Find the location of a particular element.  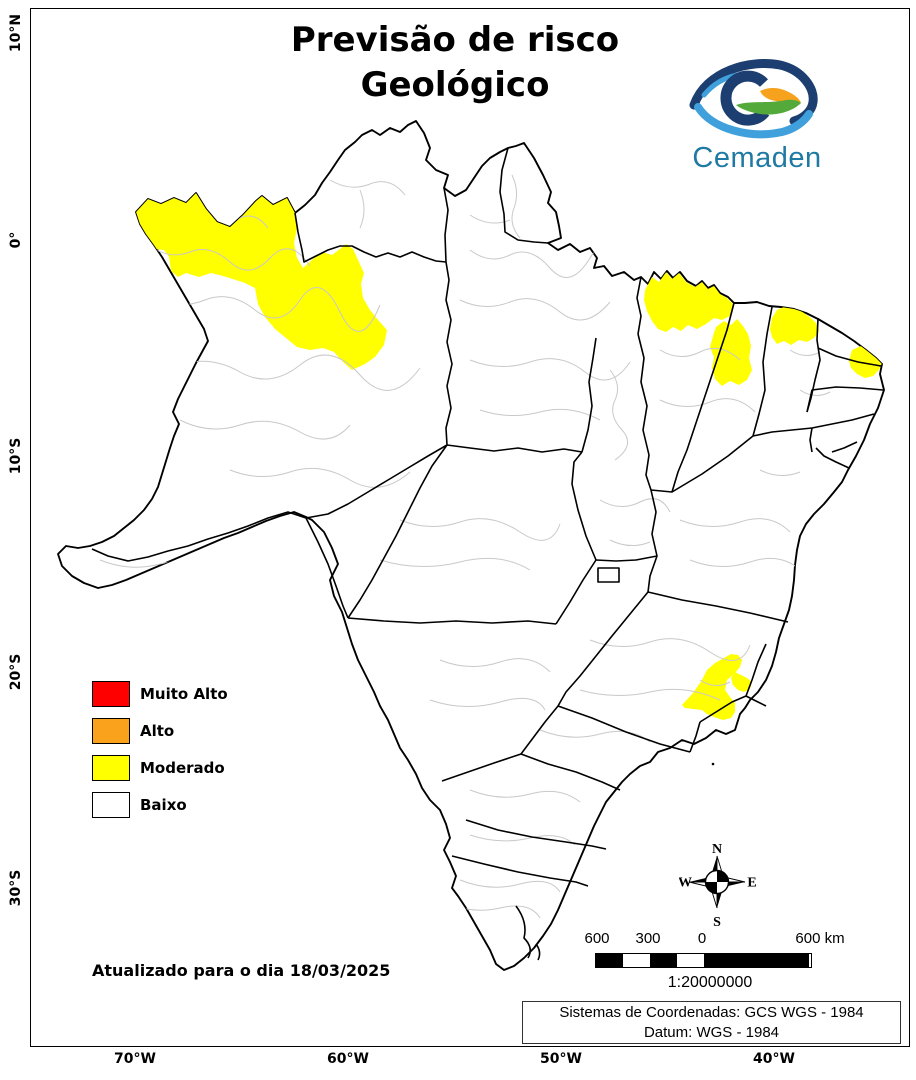

color-swatch-moderado is located at coordinates (111, 768).